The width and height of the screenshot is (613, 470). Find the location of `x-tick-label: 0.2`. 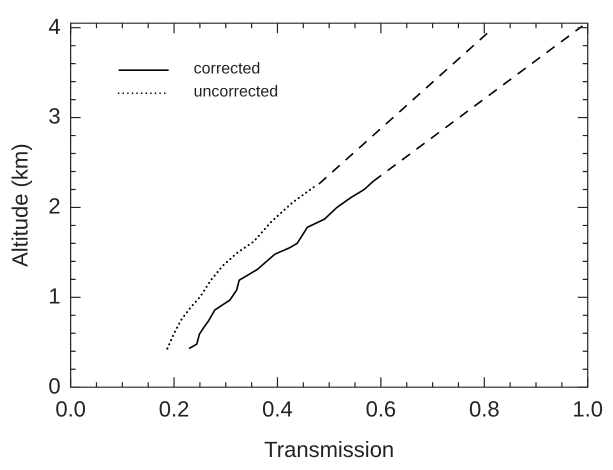

x-tick-label: 0.2 is located at coordinates (174, 409).